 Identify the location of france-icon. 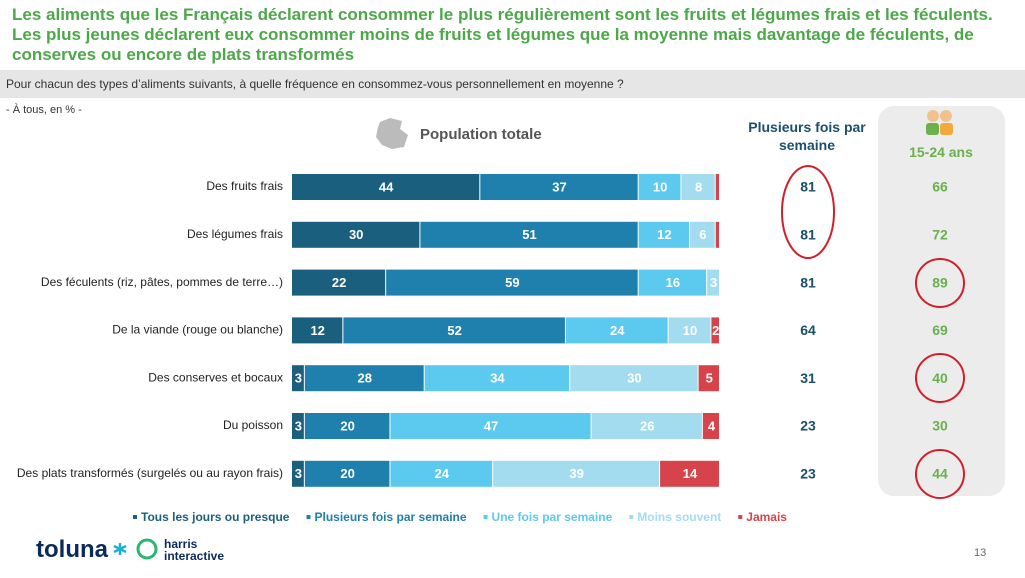
(392, 133).